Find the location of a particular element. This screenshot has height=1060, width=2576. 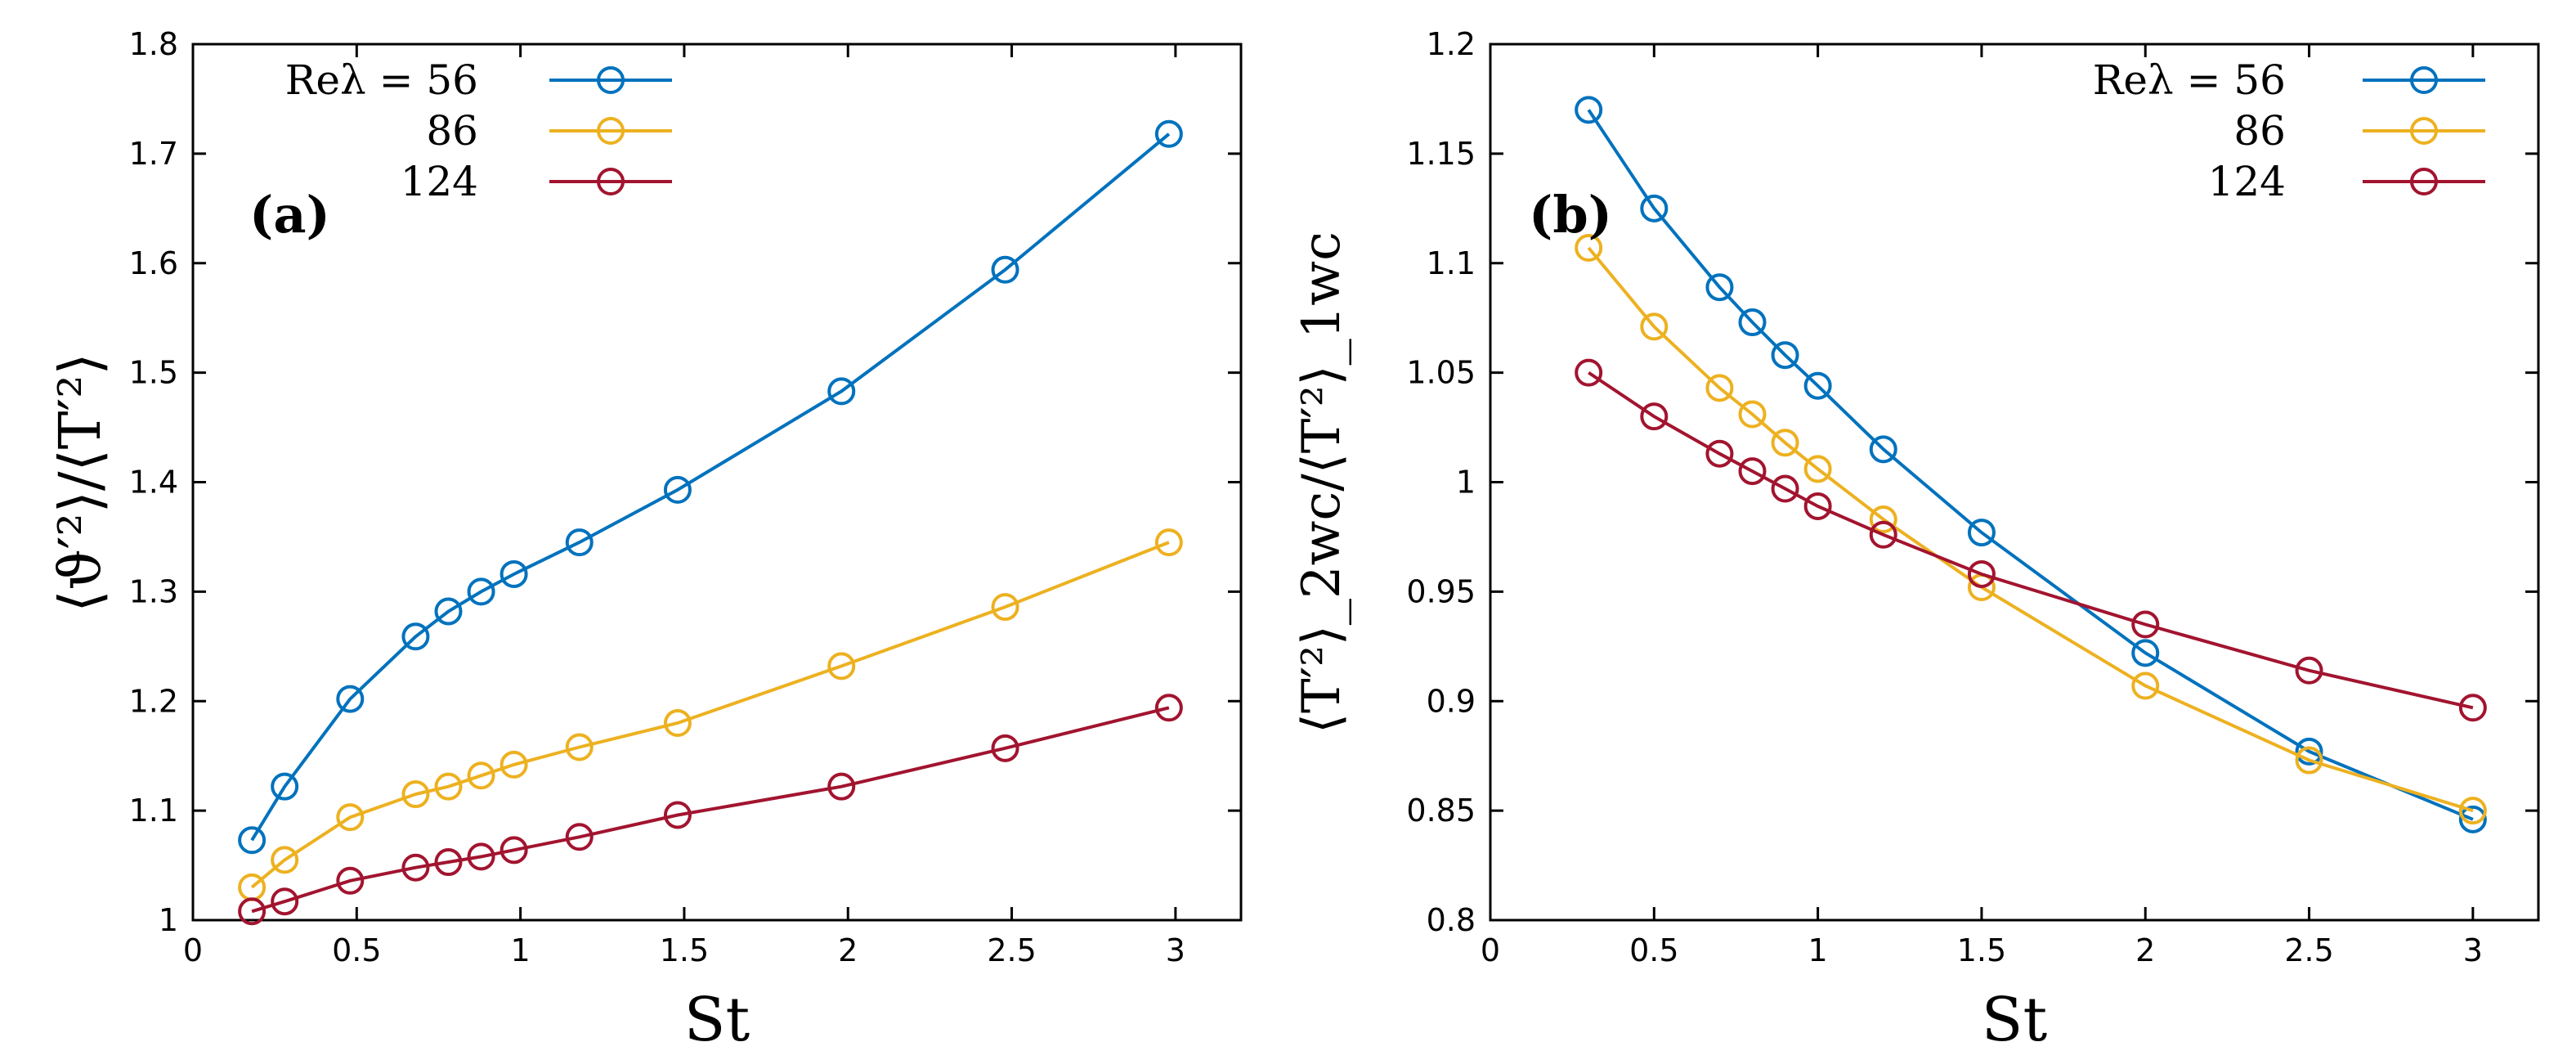

panel-a-y-tick-label-8: 1.8 is located at coordinates (153, 44).